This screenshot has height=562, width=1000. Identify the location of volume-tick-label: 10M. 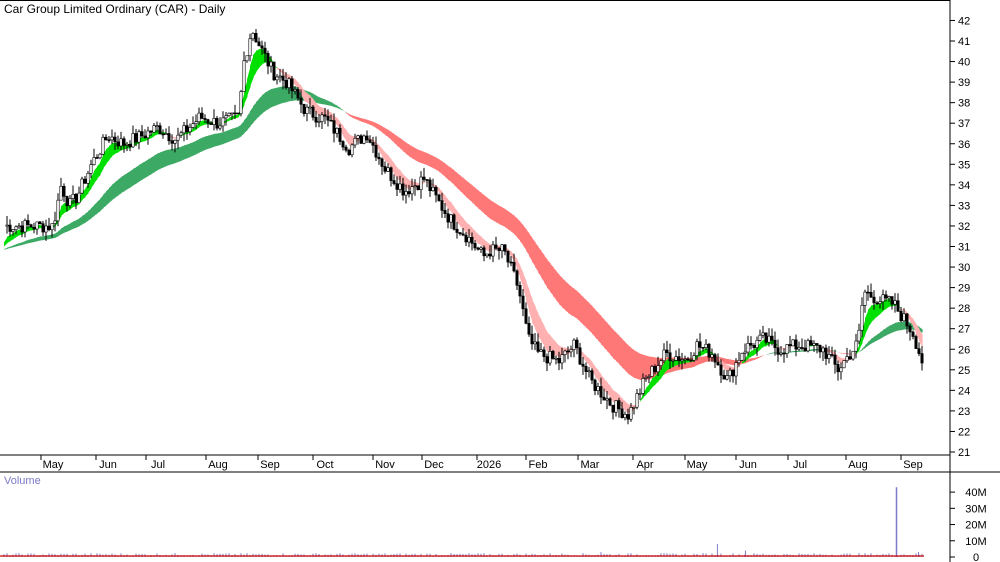
(975, 542).